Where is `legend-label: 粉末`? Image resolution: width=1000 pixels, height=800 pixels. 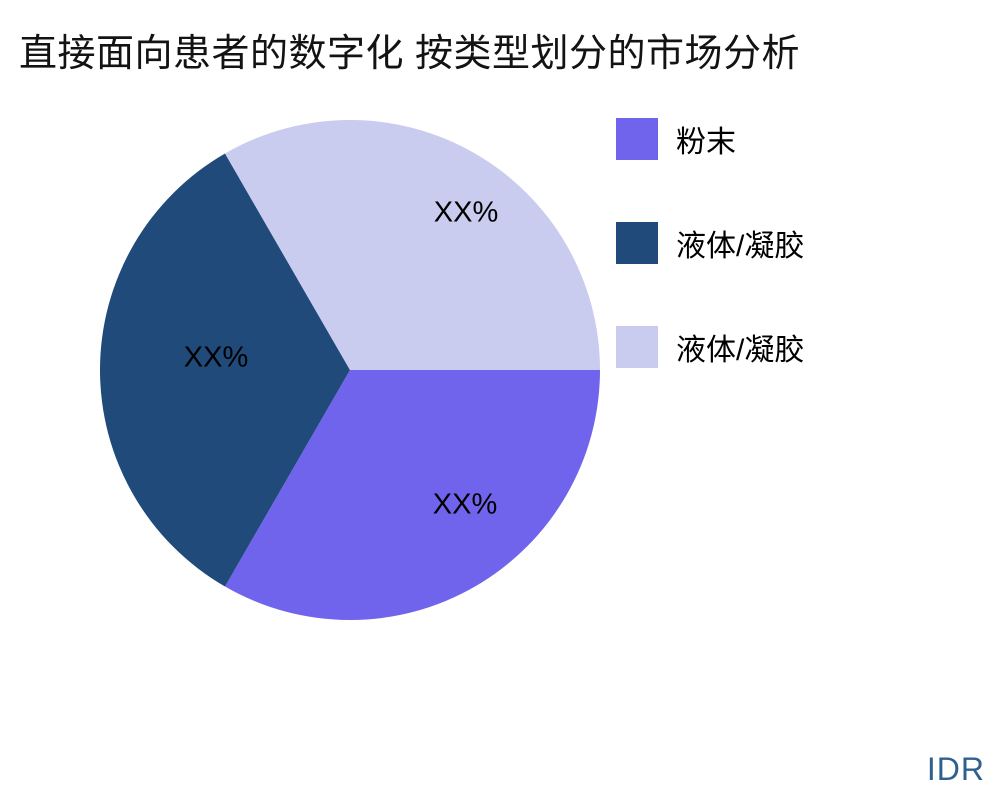 legend-label: 粉末 is located at coordinates (706, 142).